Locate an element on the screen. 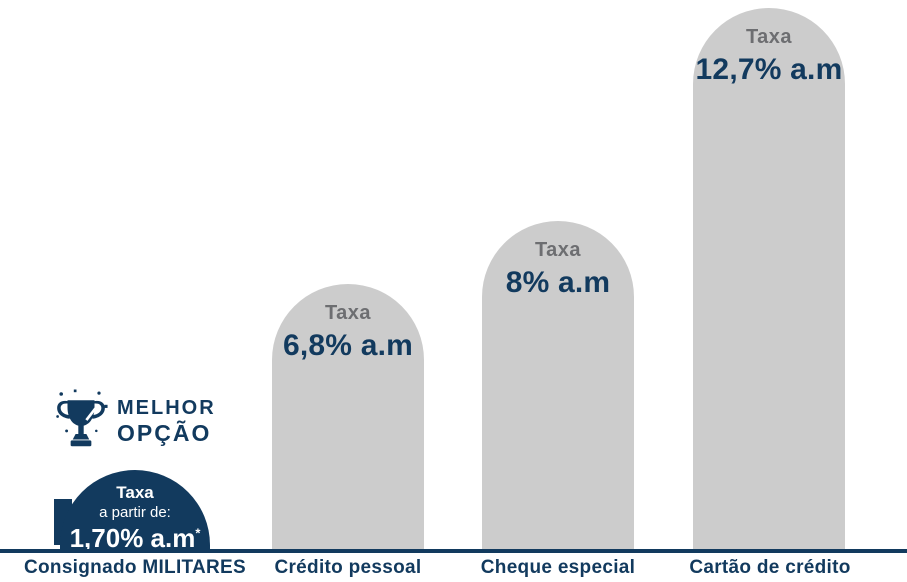  category-label-credito-pessoal: Crédito pessoal is located at coordinates (348, 567).